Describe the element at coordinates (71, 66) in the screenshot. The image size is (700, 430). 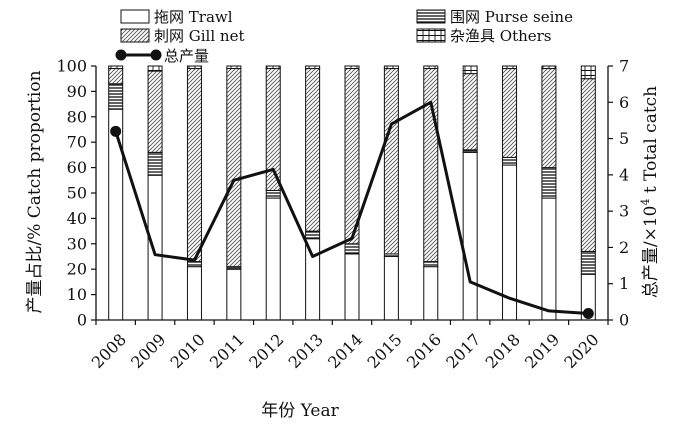
I see `left-tick-label-100: 100` at that location.